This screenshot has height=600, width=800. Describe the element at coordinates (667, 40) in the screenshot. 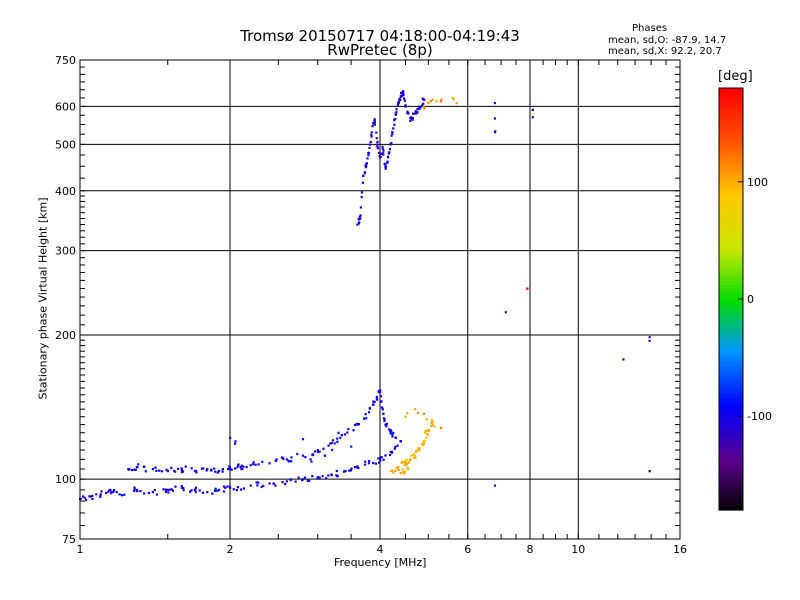

I see `stats-o-line: mean, sd,O: -87.9, 14.7` at that location.